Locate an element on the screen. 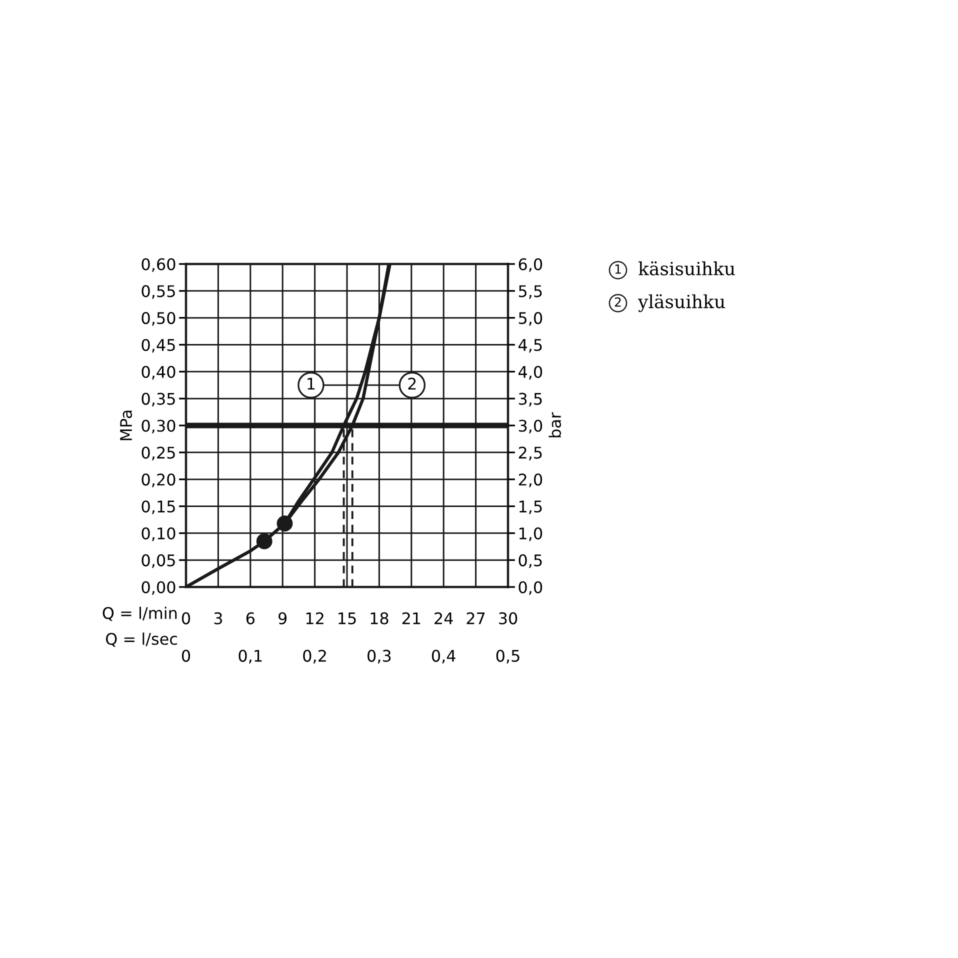 The image size is (958, 958). x-tick-label: 24 is located at coordinates (443, 618).